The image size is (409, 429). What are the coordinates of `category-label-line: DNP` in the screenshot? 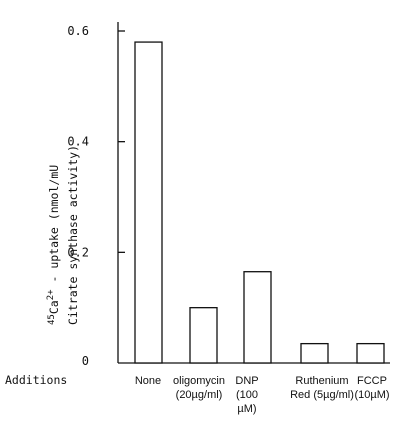 It's located at (246, 381).